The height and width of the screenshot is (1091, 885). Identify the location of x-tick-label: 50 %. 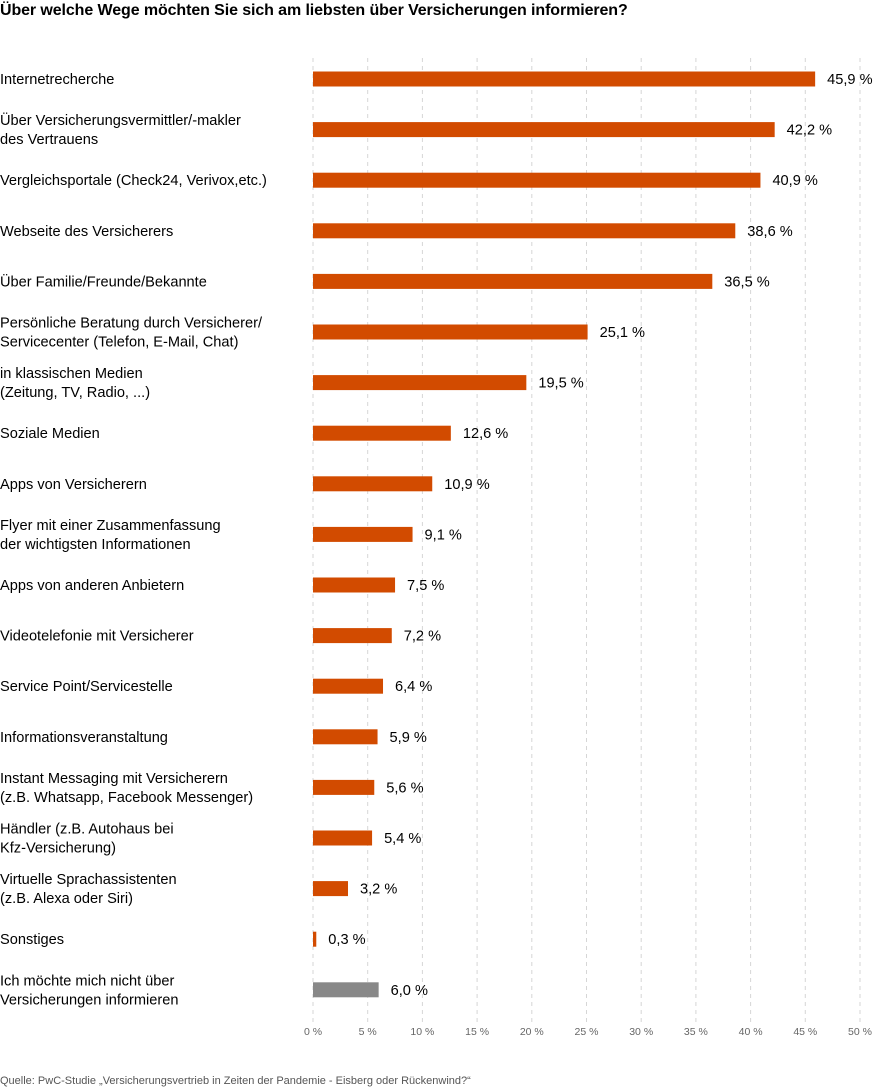
(860, 1032).